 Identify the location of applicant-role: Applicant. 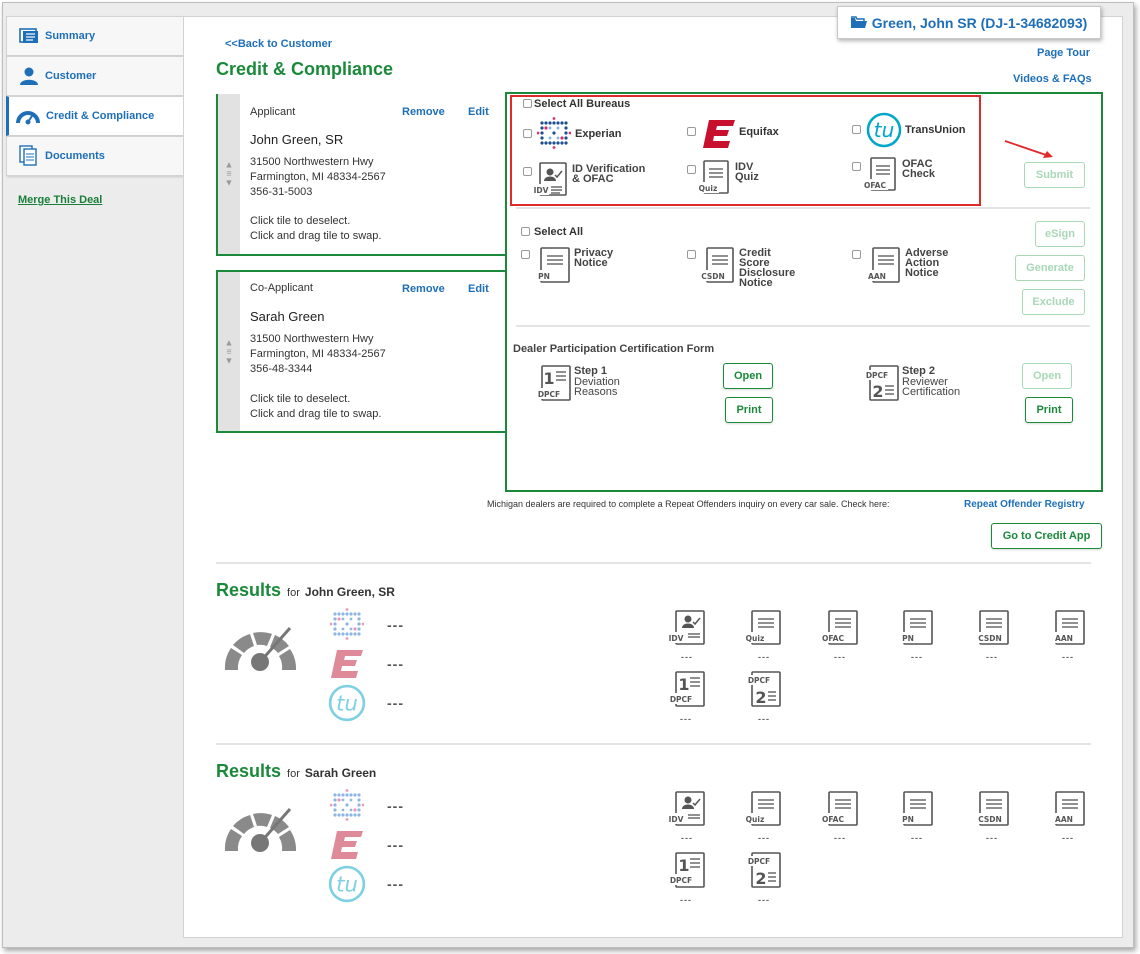
(273, 112).